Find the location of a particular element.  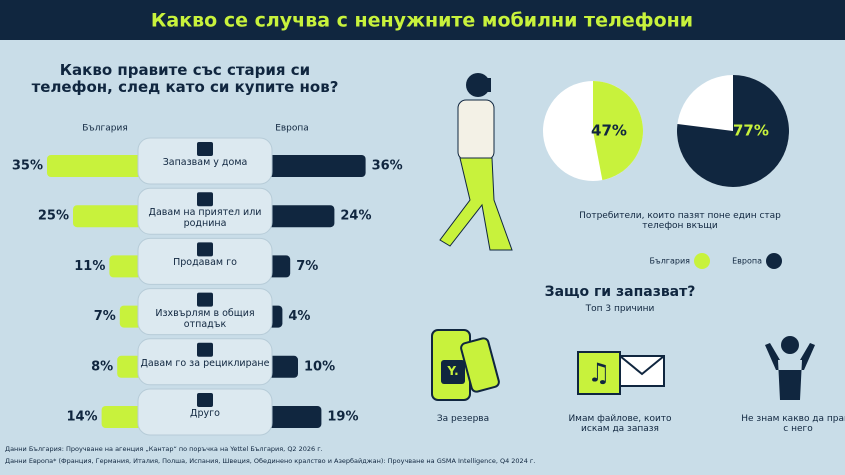

category-label: Запазвам у дома is located at coordinates (205, 162).